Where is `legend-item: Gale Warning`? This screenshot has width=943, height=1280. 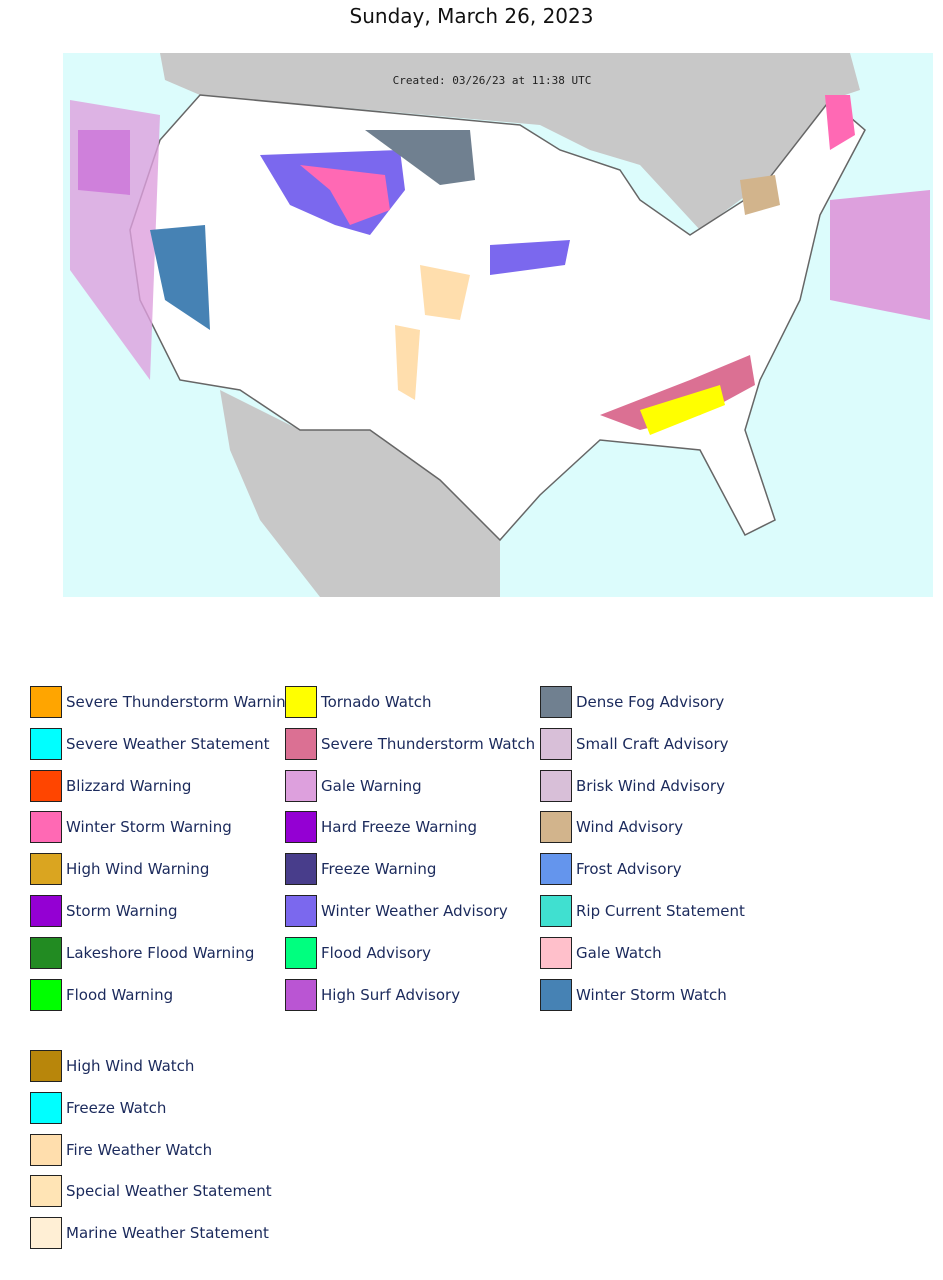 legend-item: Gale Warning is located at coordinates (353, 785).